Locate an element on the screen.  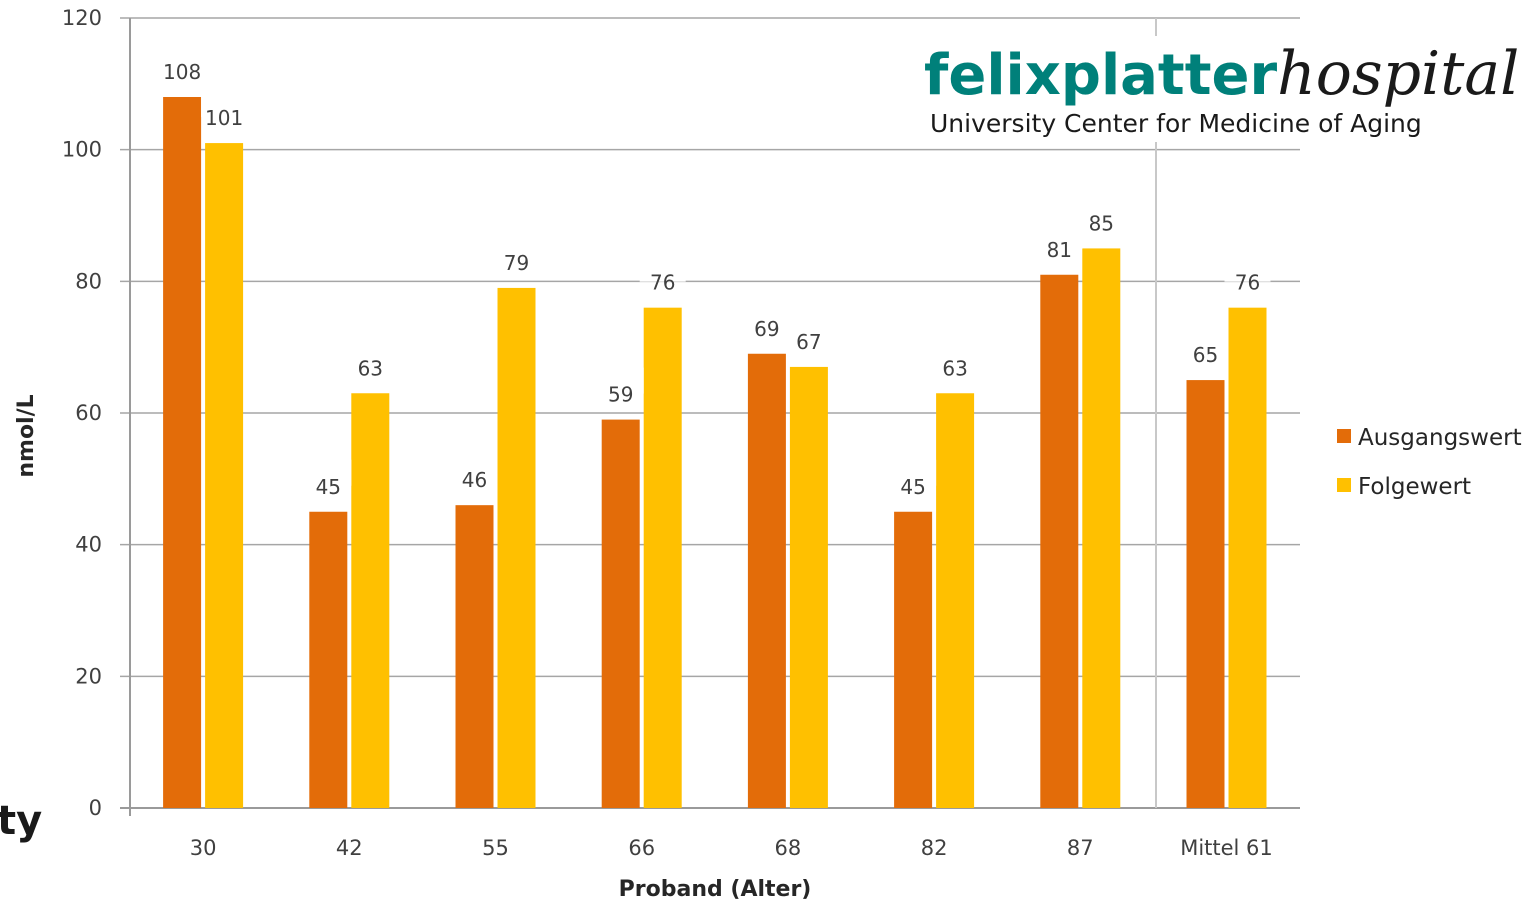
y-tick-labels: 0 20 40 60 80 100 120 is located at coordinates (82, 413).